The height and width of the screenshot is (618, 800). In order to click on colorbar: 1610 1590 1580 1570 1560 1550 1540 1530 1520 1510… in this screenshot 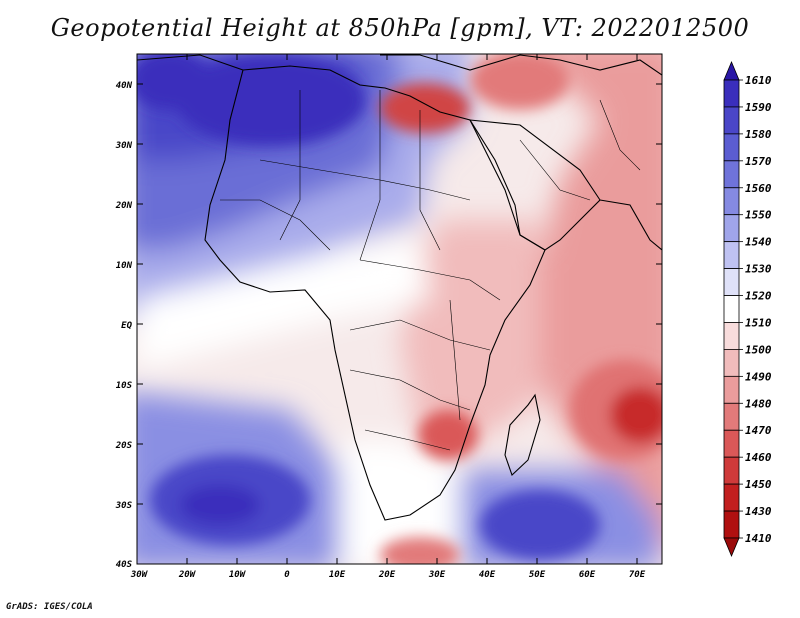, I will do `click(747, 309)`.